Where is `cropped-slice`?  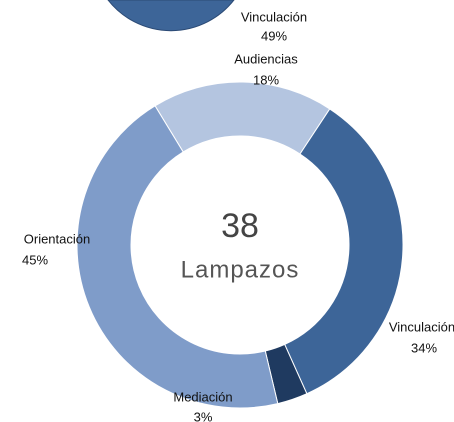 cropped-slice is located at coordinates (171, 16).